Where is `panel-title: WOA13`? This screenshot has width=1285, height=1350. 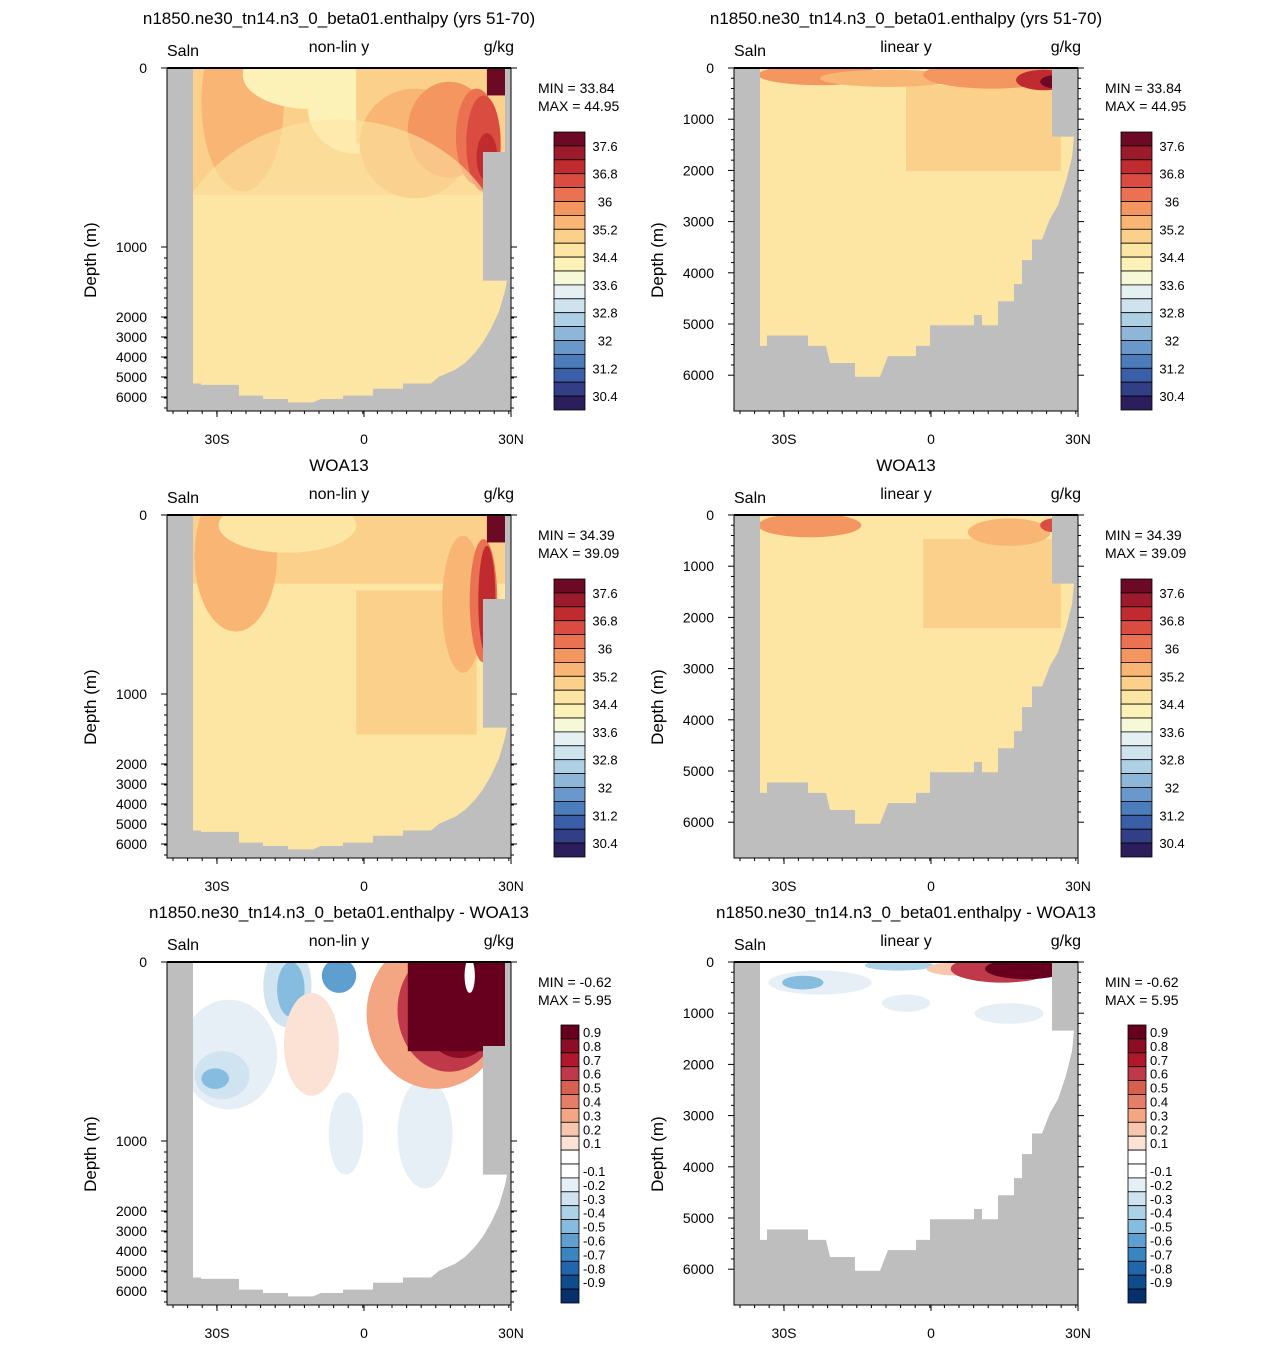
panel-title: WOA13 is located at coordinates (906, 465).